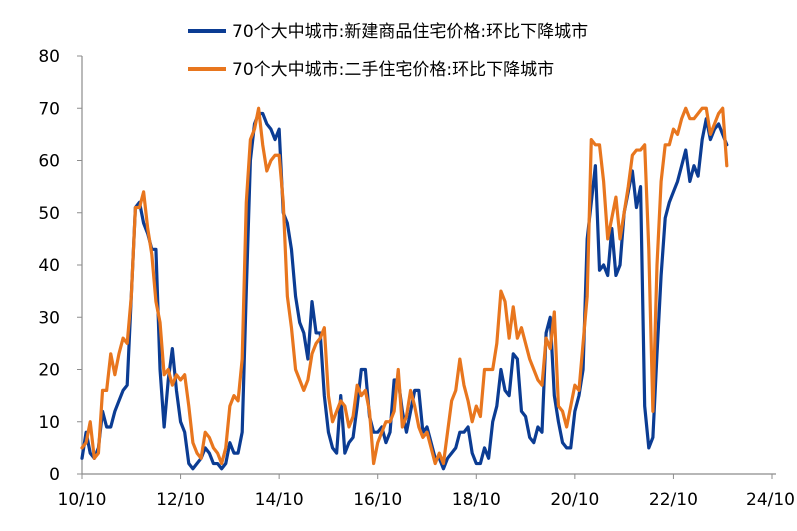  What do you see at coordinates (673, 500) in the screenshot?
I see `x-tick-label: 22/10` at bounding box center [673, 500].